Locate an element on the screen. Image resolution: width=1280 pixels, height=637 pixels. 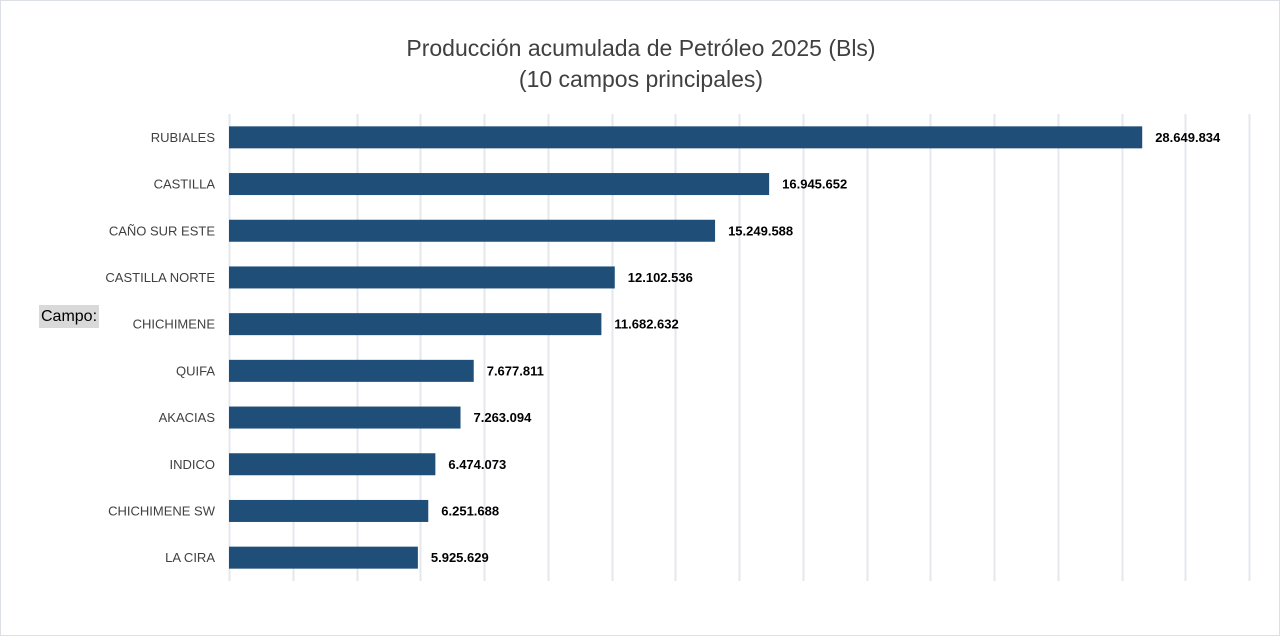
category-label: QUIFA is located at coordinates (195, 370).